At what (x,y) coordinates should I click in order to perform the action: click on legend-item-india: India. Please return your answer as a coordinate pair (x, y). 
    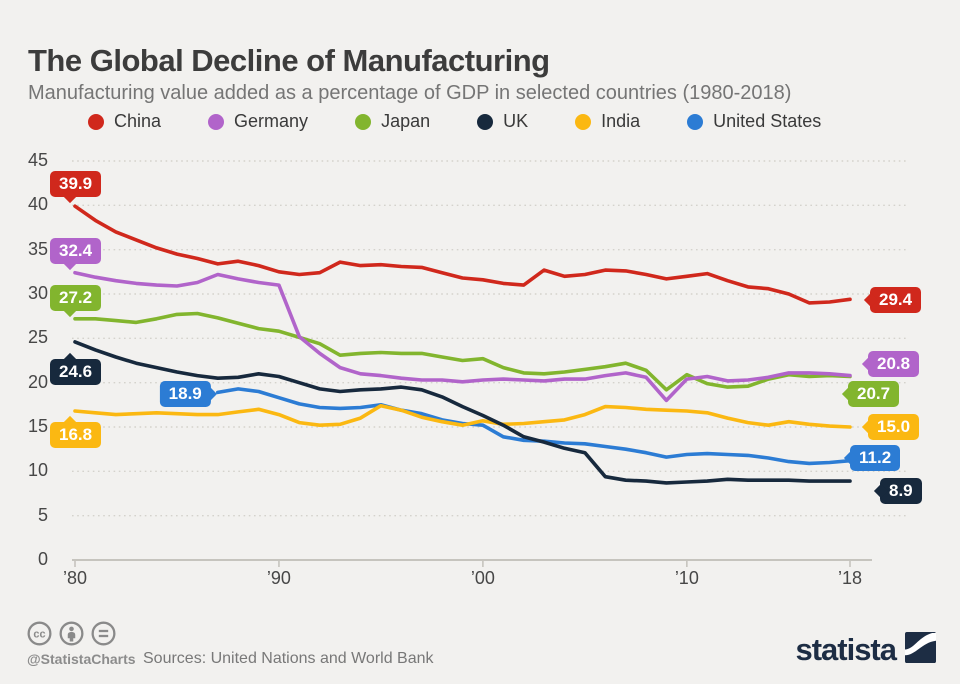
    Looking at the image, I should click on (607, 121).